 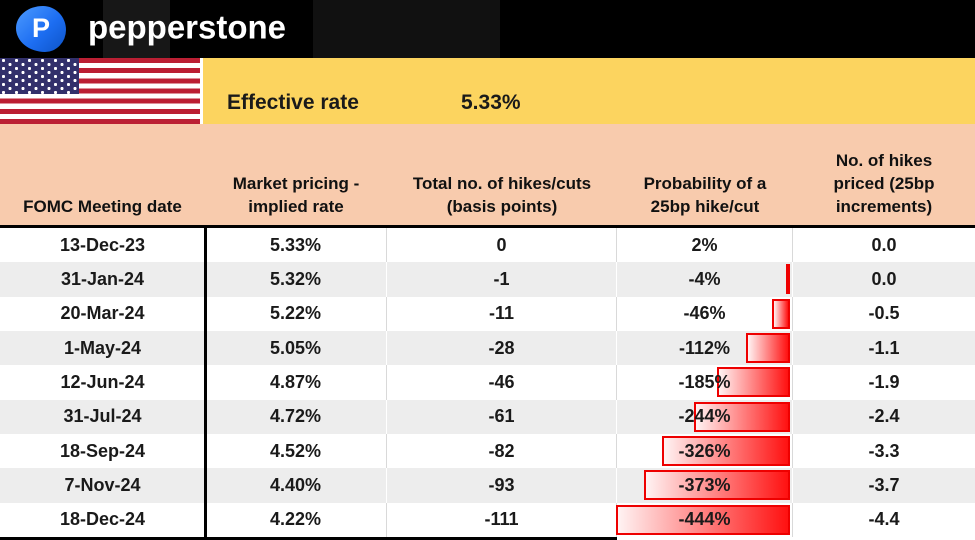 I want to click on cell-meeting-date: 18-Dec-24, so click(x=102, y=520).